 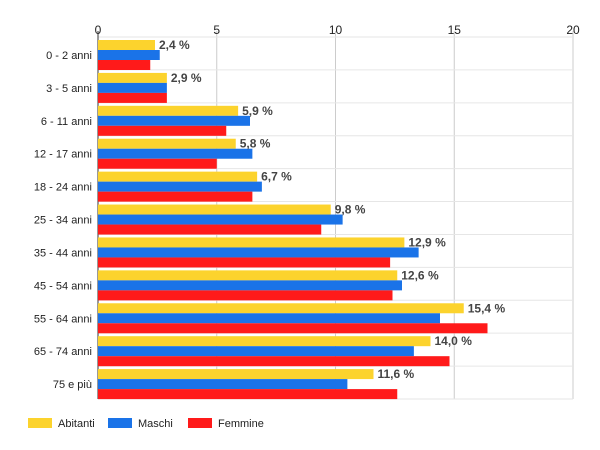 What do you see at coordinates (63, 188) in the screenshot?
I see `category-label-4: 18 - 24 anni` at bounding box center [63, 188].